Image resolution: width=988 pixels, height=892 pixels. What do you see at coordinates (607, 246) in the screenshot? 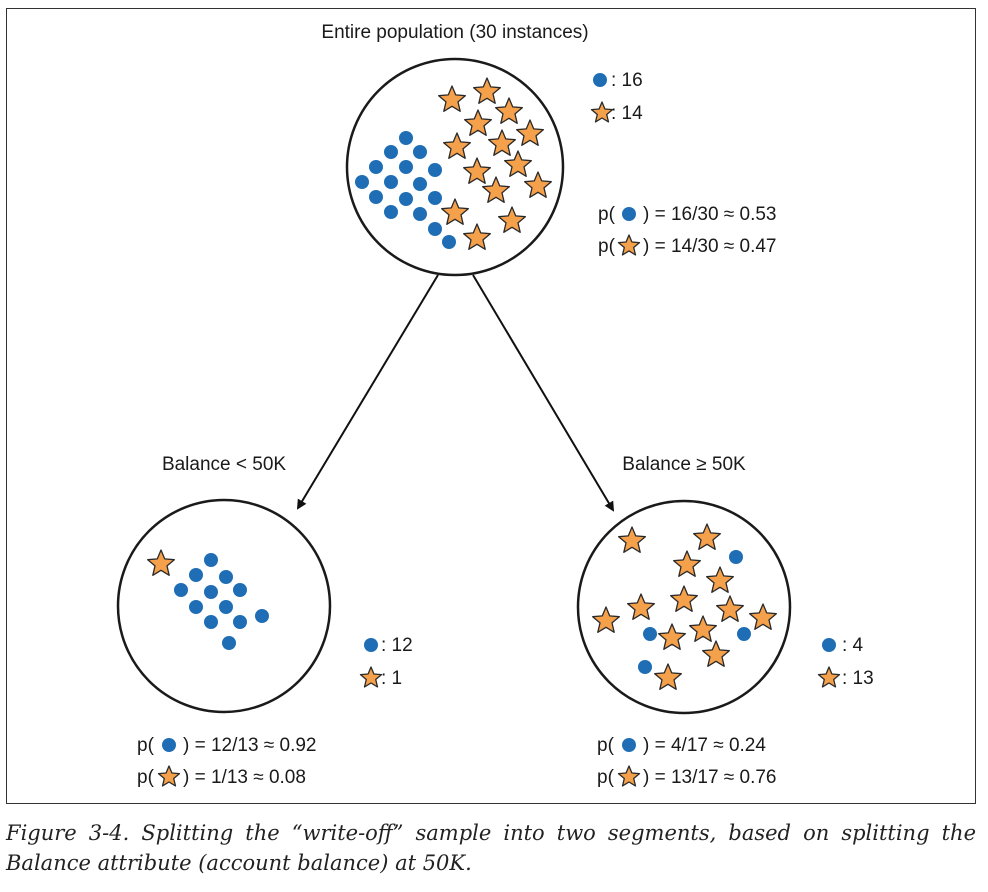
I see `root-p-star-prefix: p(` at bounding box center [607, 246].